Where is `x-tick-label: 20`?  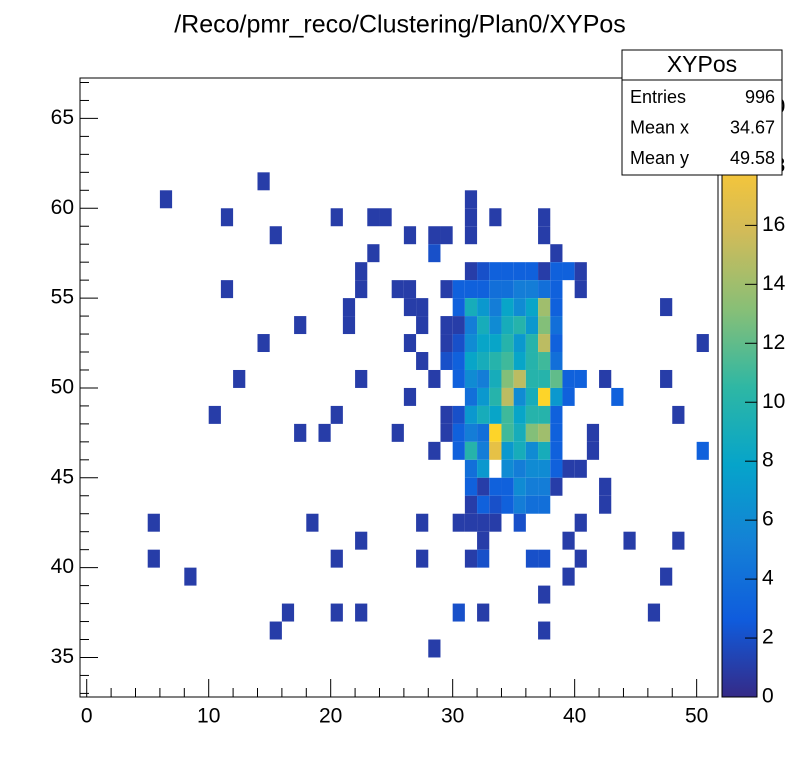 x-tick-label: 20 is located at coordinates (330, 716).